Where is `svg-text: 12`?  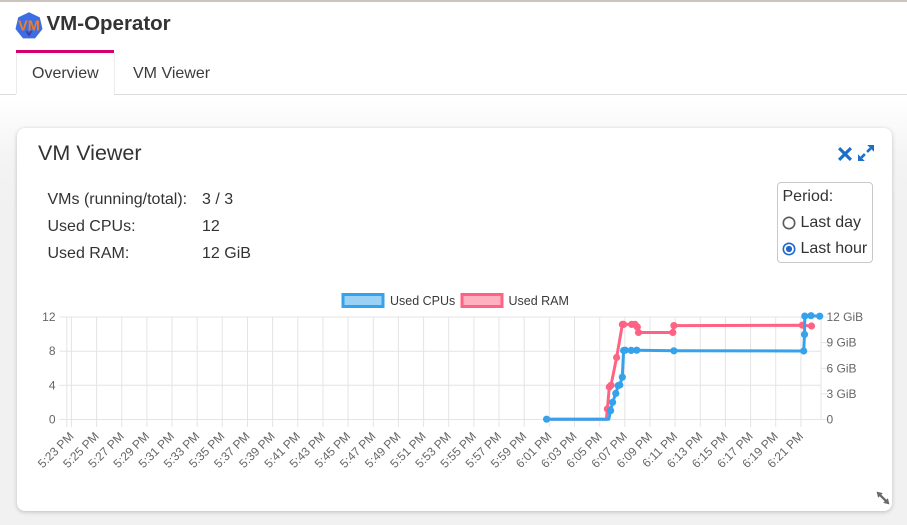 svg-text: 12 is located at coordinates (49, 317).